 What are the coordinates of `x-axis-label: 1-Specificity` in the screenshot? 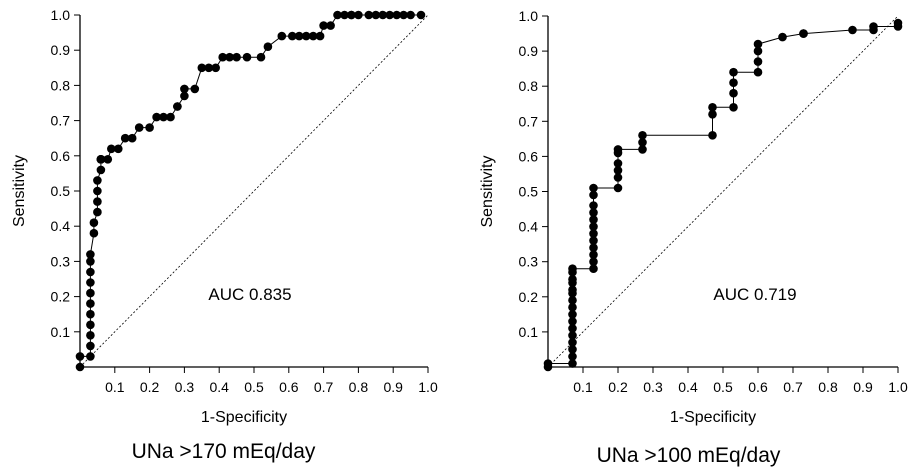 It's located at (713, 417).